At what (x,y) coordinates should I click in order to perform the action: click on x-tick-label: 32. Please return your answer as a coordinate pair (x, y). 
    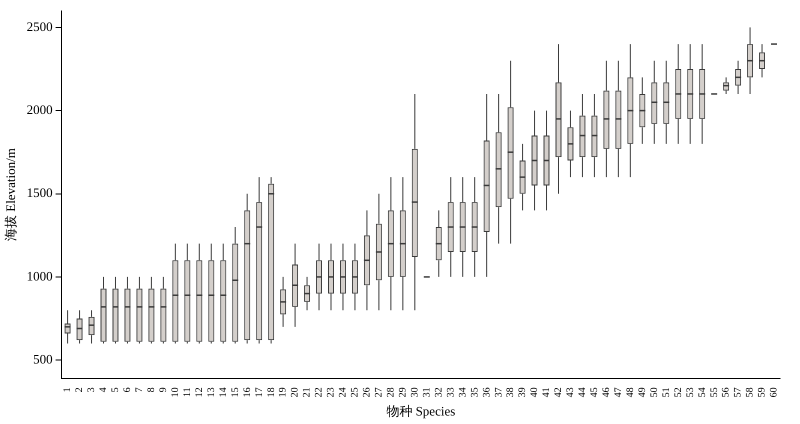
    Looking at the image, I should click on (438, 392).